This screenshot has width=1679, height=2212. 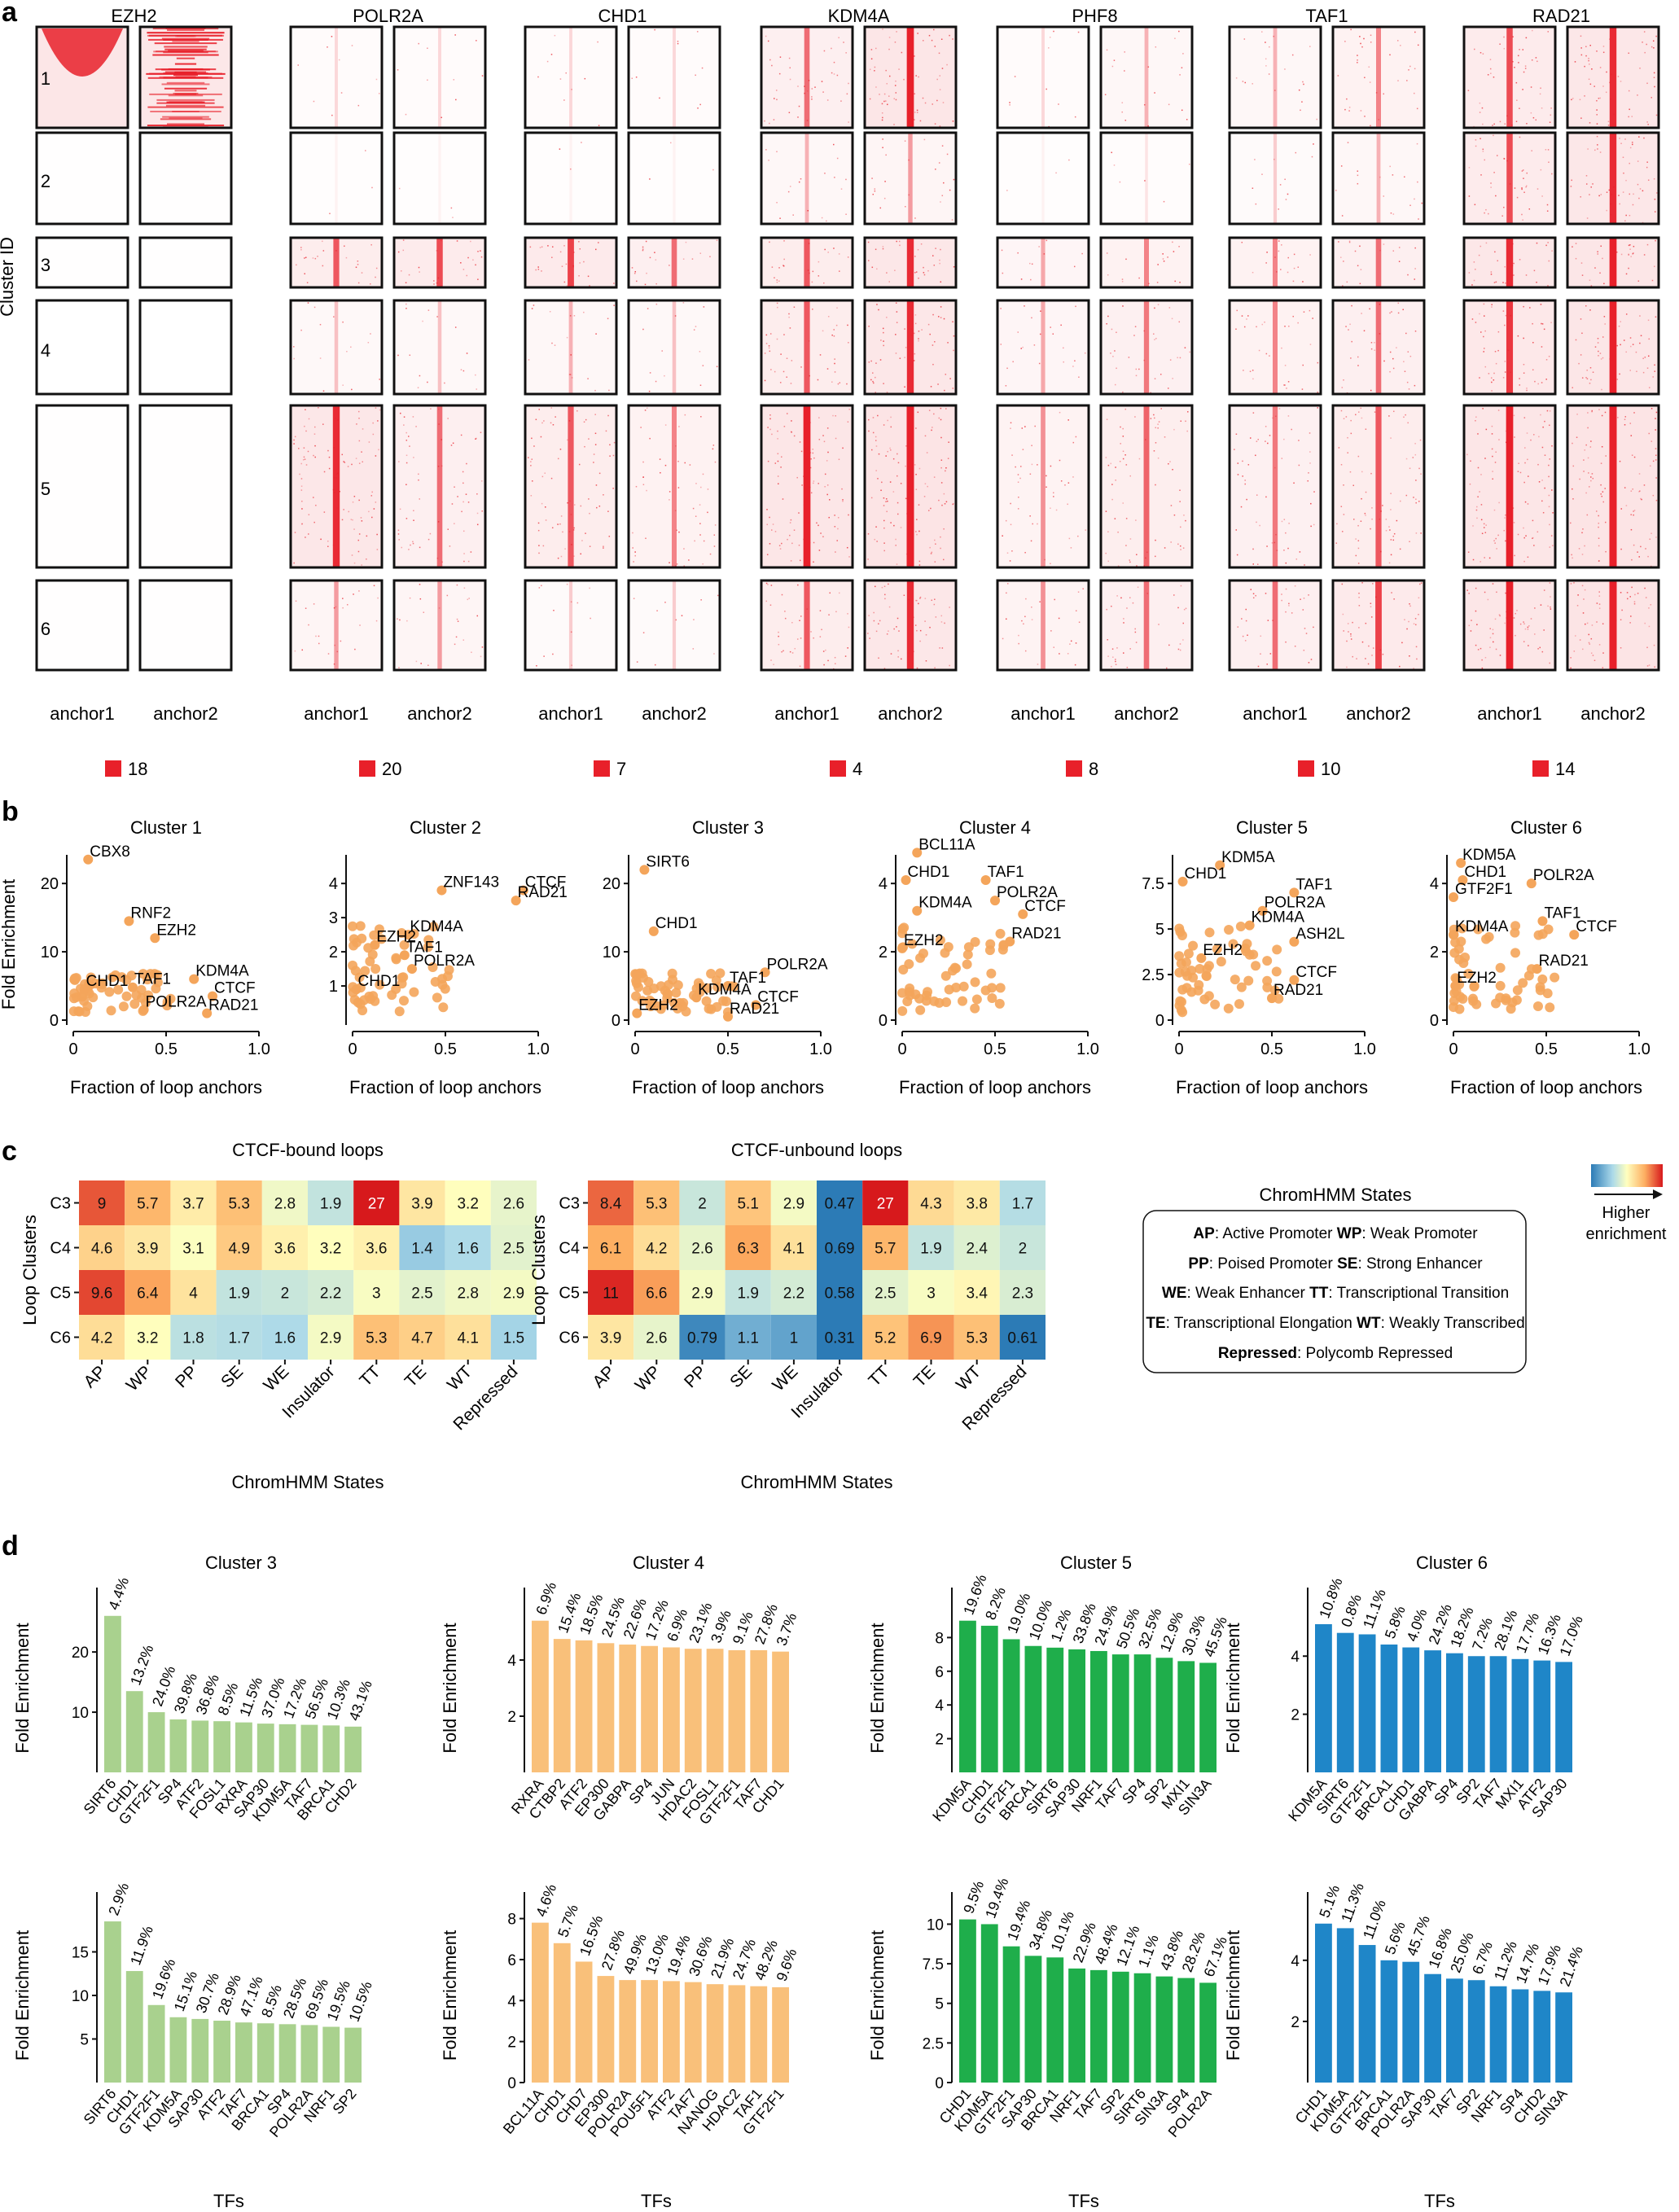 What do you see at coordinates (1164, 2029) in the screenshot?
I see `bar-sin3a` at bounding box center [1164, 2029].